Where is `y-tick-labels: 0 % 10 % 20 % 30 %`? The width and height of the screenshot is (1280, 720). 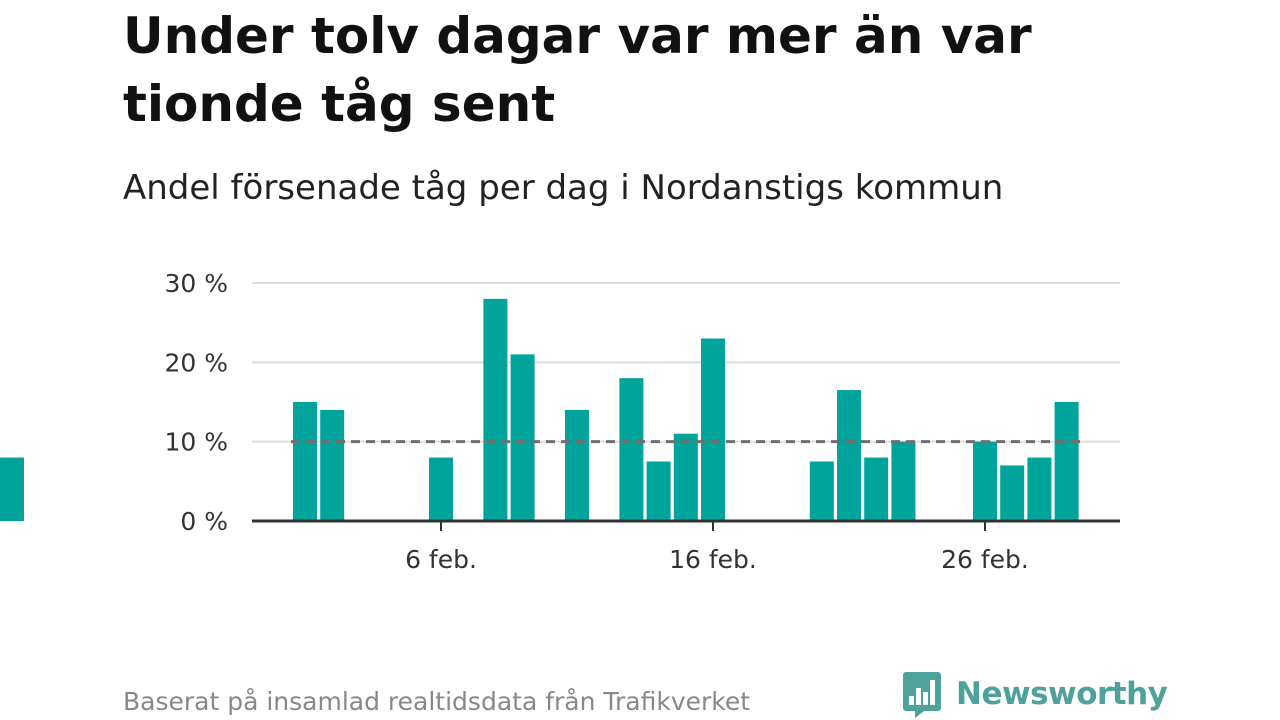 y-tick-labels: 0 % 10 % 20 % 30 % is located at coordinates (196, 402).